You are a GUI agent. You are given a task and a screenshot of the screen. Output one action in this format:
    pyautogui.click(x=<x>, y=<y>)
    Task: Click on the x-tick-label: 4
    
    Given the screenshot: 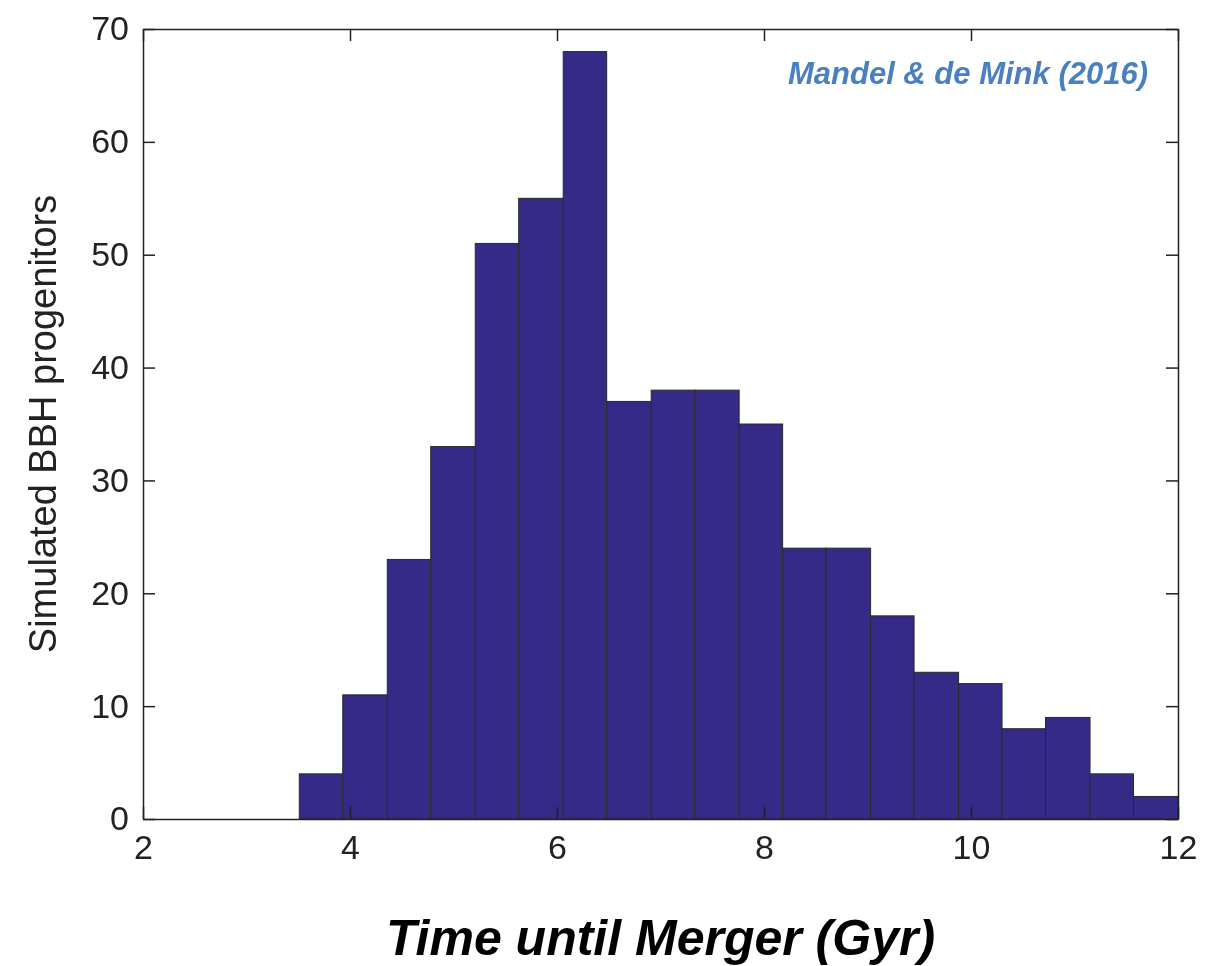 What is the action you would take?
    pyautogui.click(x=350, y=847)
    